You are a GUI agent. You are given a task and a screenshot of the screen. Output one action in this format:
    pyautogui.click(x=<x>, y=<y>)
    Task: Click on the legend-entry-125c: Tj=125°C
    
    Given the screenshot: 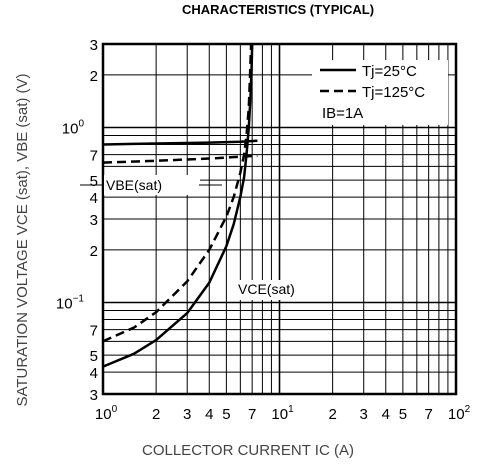 What is the action you would take?
    pyautogui.click(x=393, y=92)
    